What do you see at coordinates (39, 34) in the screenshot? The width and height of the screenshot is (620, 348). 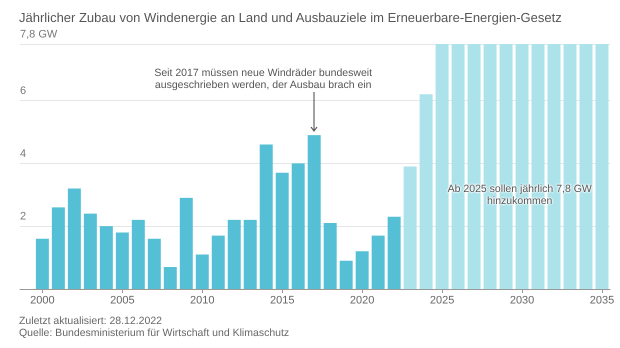 I see `y-tick-label: 7,8 GW` at bounding box center [39, 34].